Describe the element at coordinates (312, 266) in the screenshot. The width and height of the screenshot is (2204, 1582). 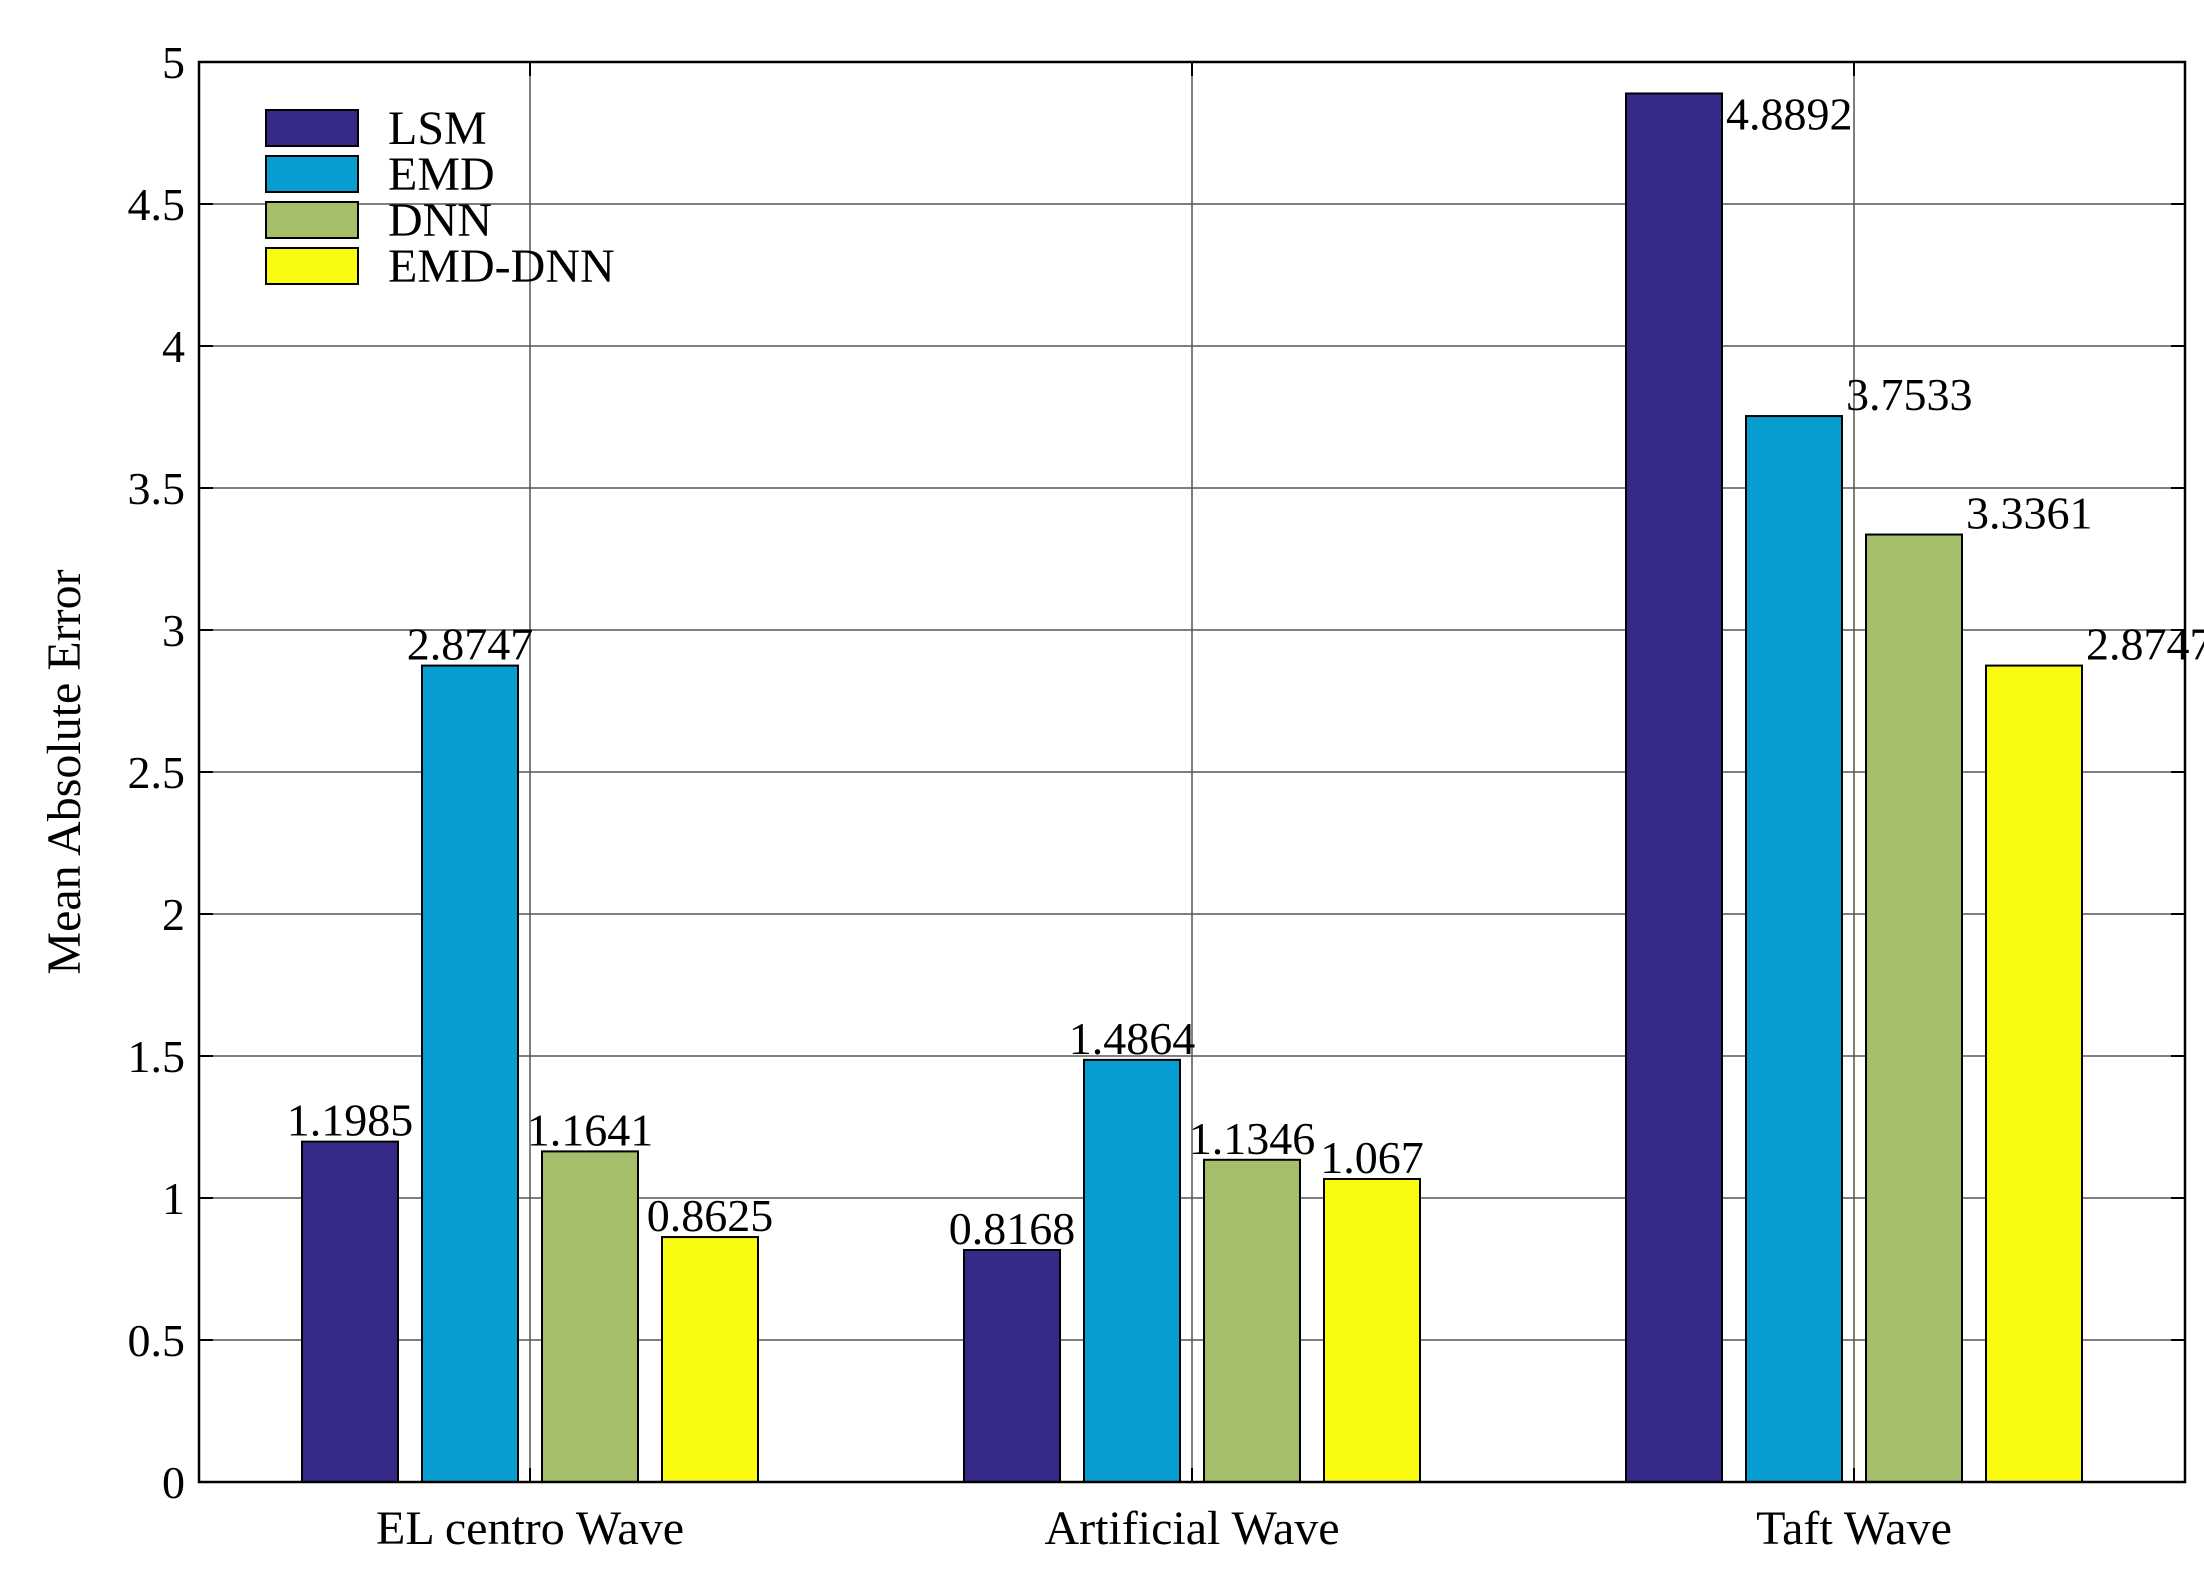
I see `legend-swatch-emd-dnn` at that location.